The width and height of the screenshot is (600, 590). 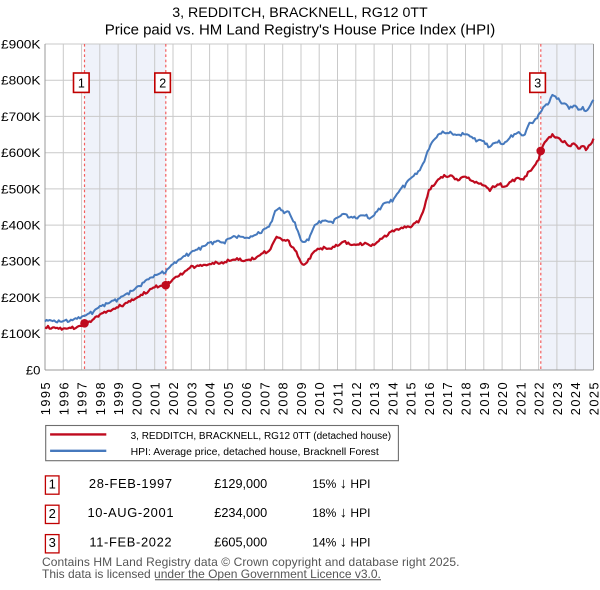 I want to click on svg-text: 1996, so click(x=63, y=398).